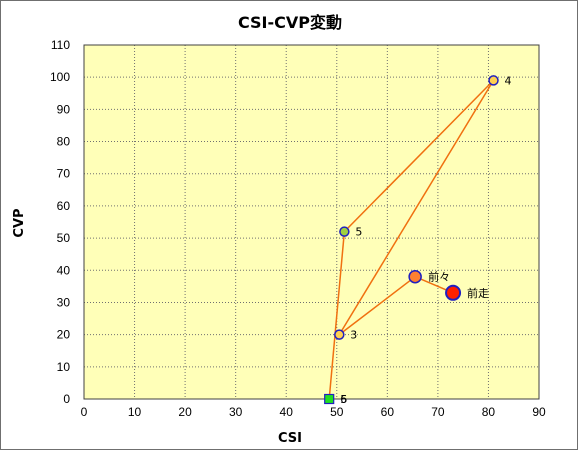  Describe the element at coordinates (64, 206) in the screenshot. I see `y-tick-label: 60` at that location.